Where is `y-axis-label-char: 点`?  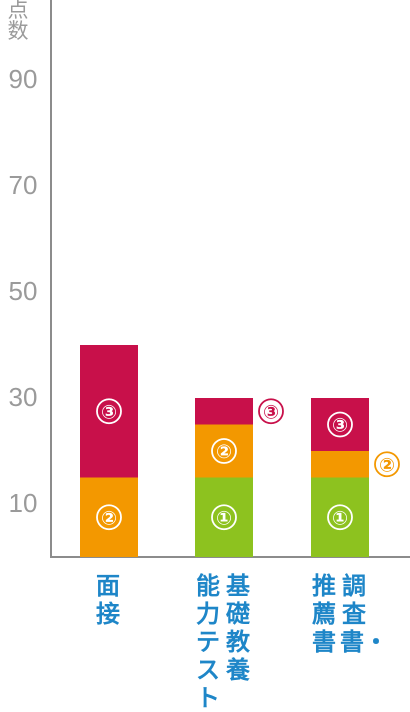
y-axis-label-char: 点 is located at coordinates (18, 11).